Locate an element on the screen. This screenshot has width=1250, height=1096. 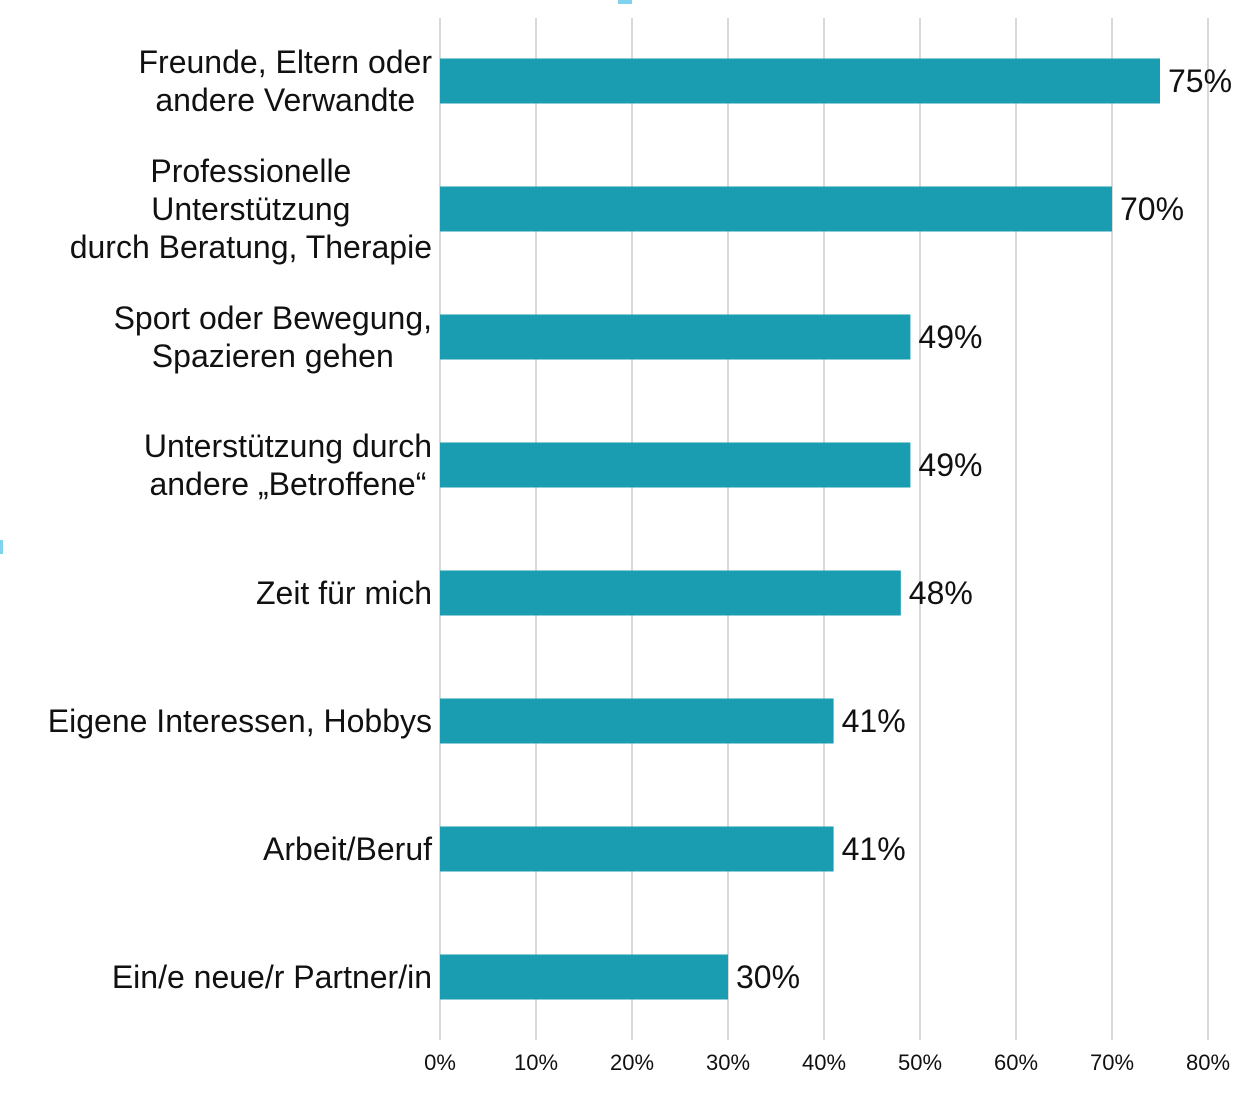
x-tick-label: 60% is located at coordinates (1016, 1062).